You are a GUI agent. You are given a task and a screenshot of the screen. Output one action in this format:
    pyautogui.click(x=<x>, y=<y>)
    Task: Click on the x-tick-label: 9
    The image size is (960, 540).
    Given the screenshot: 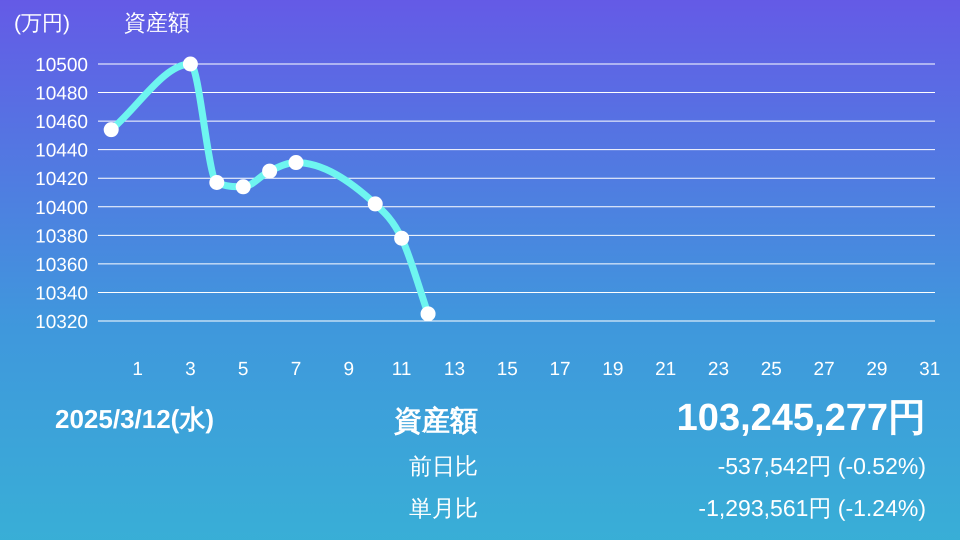 What is the action you would take?
    pyautogui.click(x=349, y=369)
    